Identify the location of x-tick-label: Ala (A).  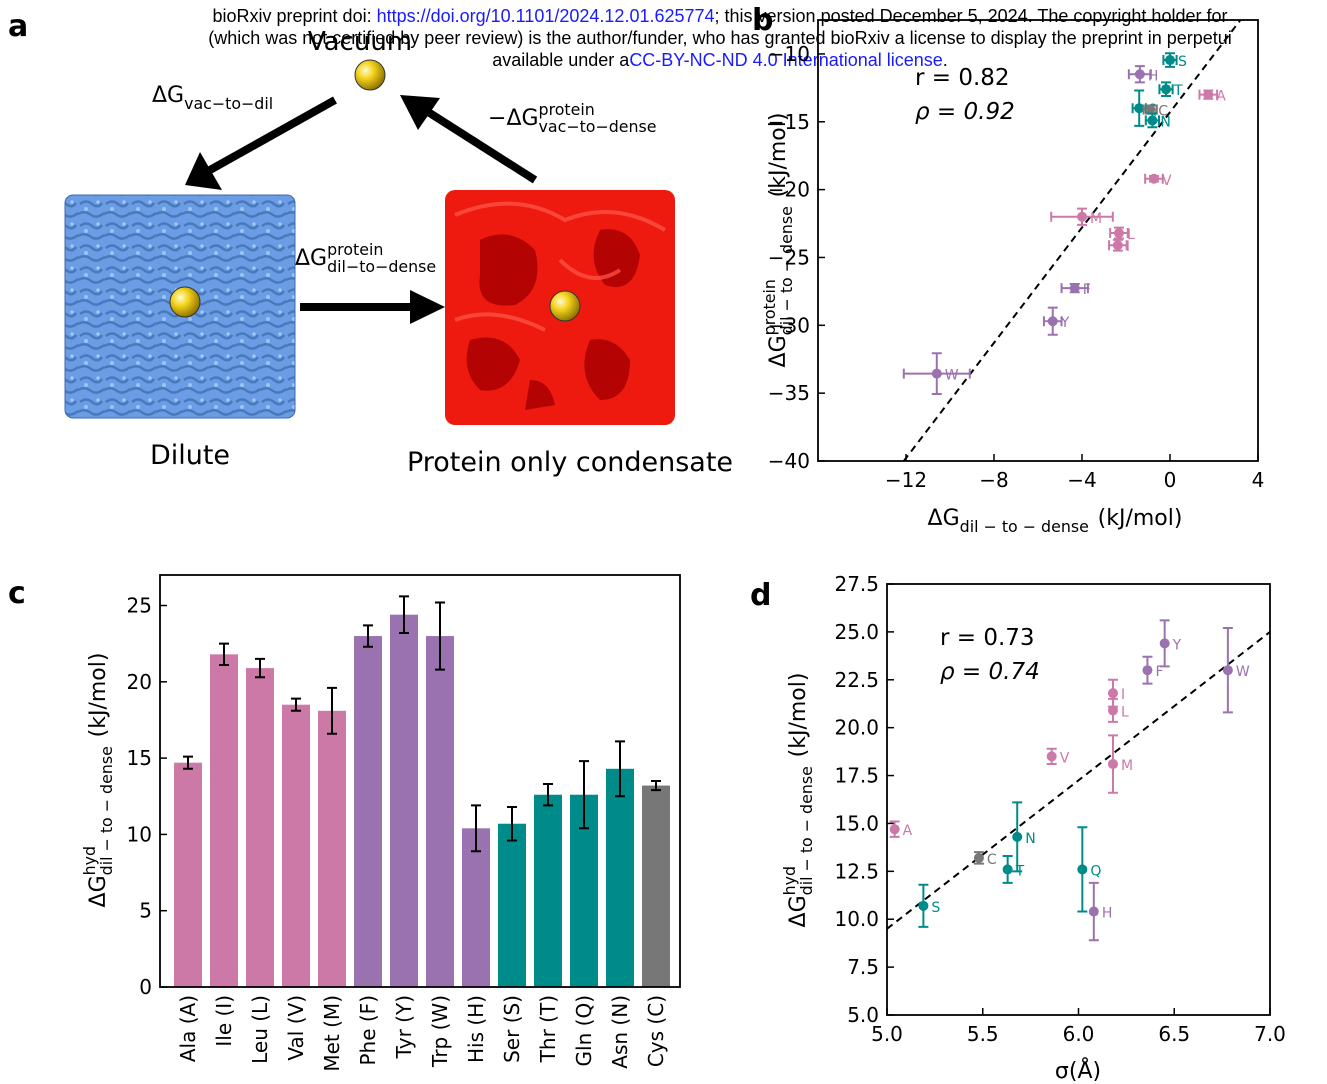
(188, 1028).